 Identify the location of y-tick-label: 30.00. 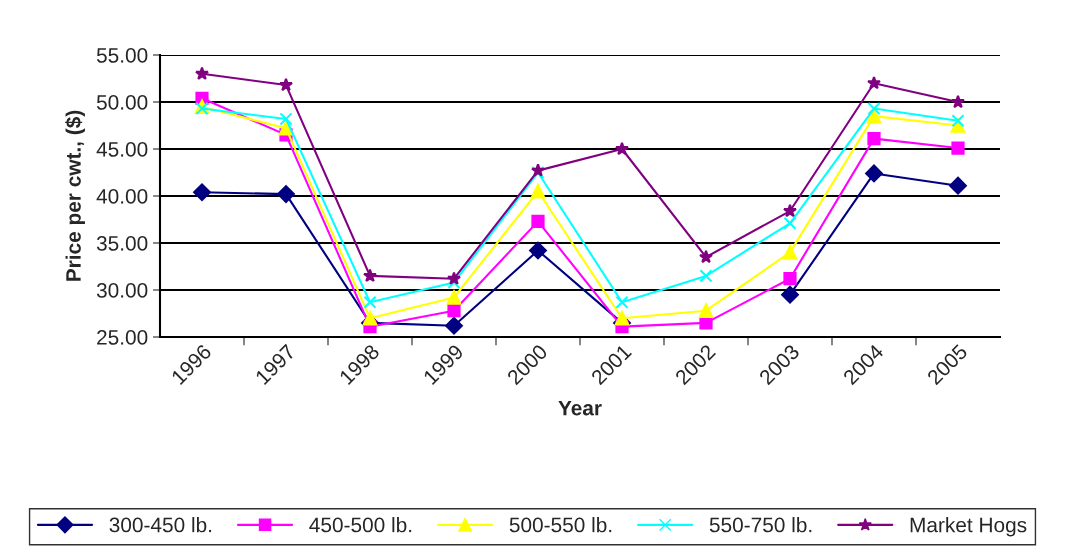
(122, 290).